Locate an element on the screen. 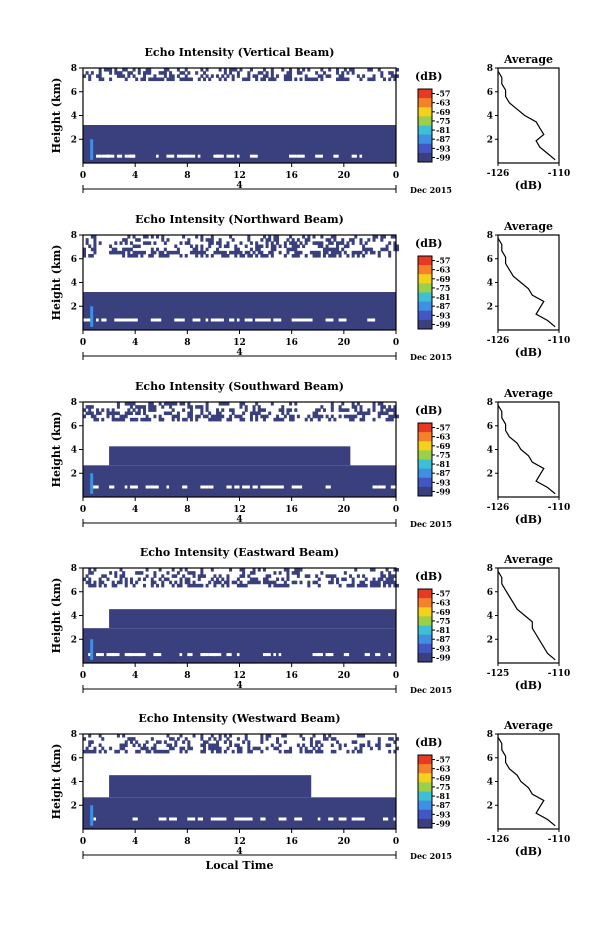  x-tick-label: 8 is located at coordinates (187, 510).